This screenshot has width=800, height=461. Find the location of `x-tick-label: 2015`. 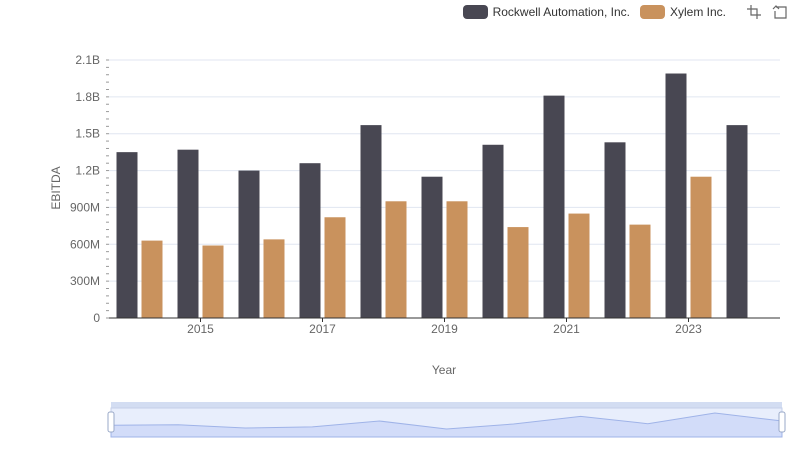

x-tick-label: 2015 is located at coordinates (200, 329).